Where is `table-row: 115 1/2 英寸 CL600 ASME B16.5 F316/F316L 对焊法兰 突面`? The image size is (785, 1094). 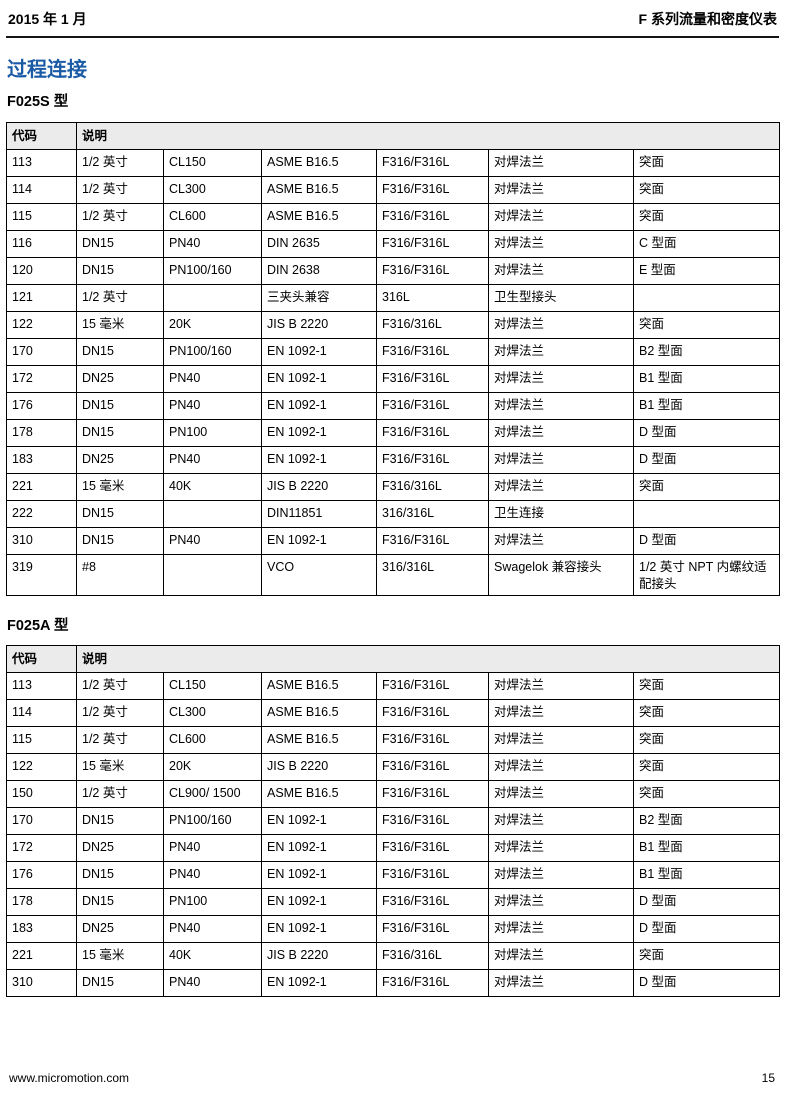 table-row: 115 1/2 英寸 CL600 ASME B16.5 F316/F316L 对焊法兰 突面 is located at coordinates (393, 740).